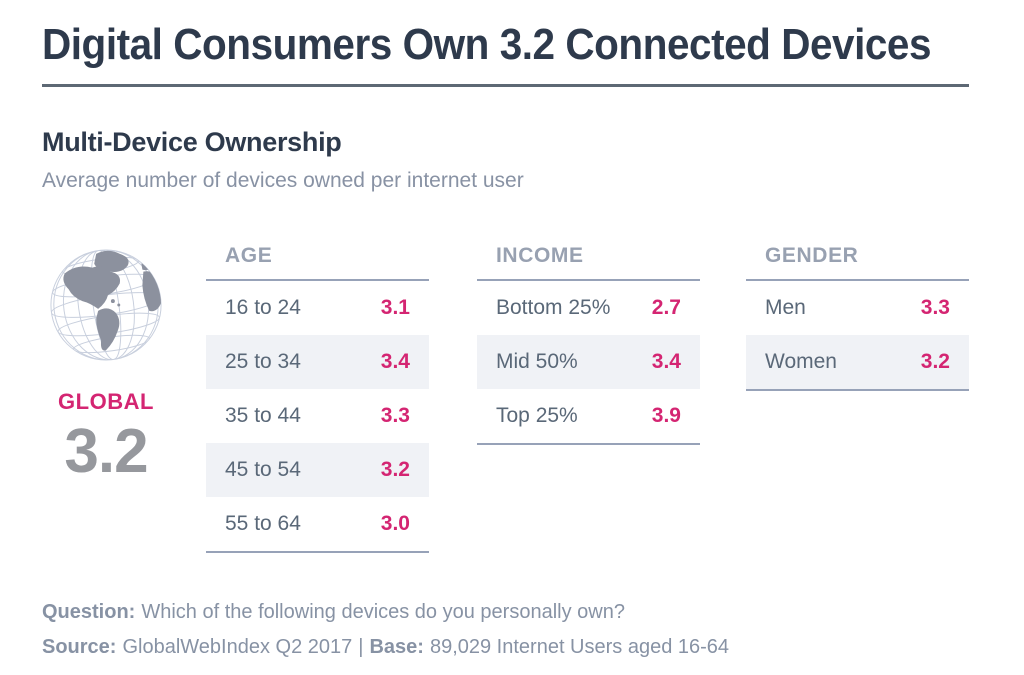  I want to click on gender-rows: Men 3.3 Women 3.2, so click(857, 336).